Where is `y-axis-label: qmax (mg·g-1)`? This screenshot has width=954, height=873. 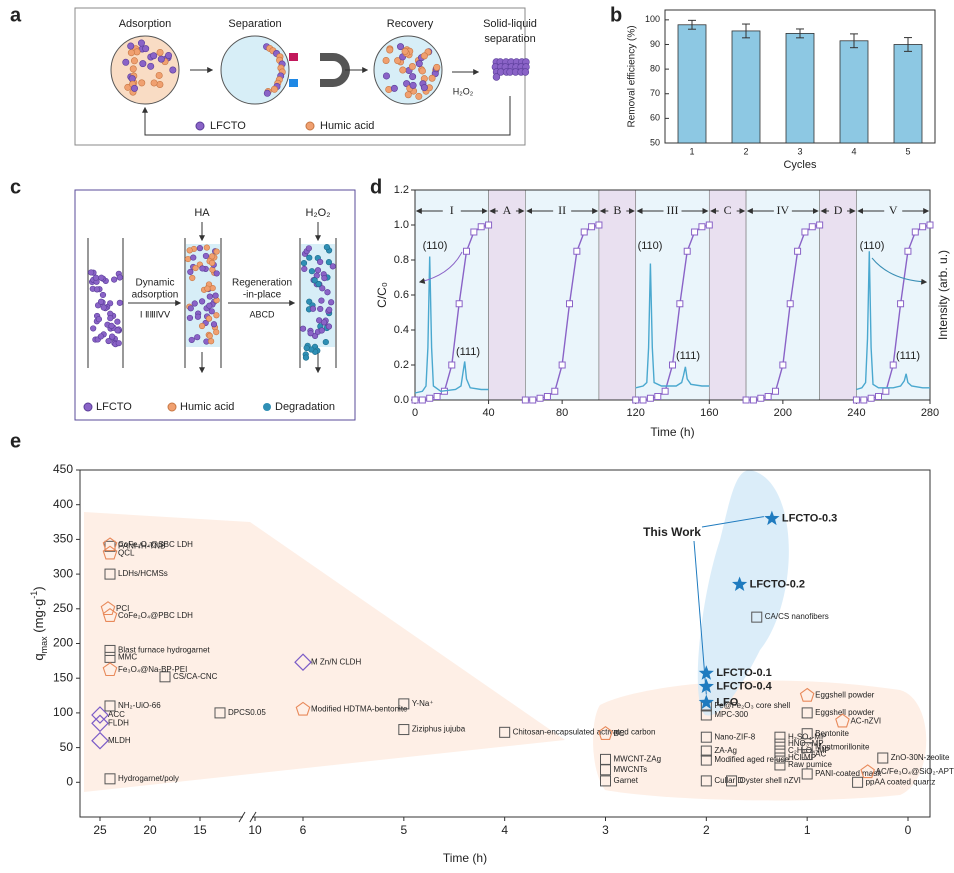
y-axis-label: qmax (mg·g-1) is located at coordinates (39, 623).